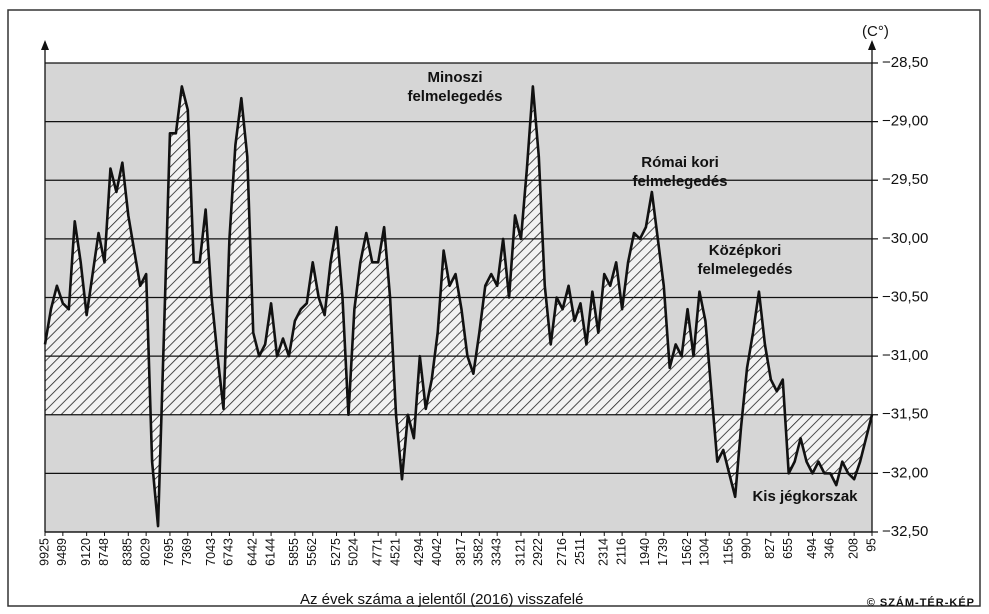 The image size is (989, 614). I want to click on y-tick-label: −28,50, so click(905, 62).